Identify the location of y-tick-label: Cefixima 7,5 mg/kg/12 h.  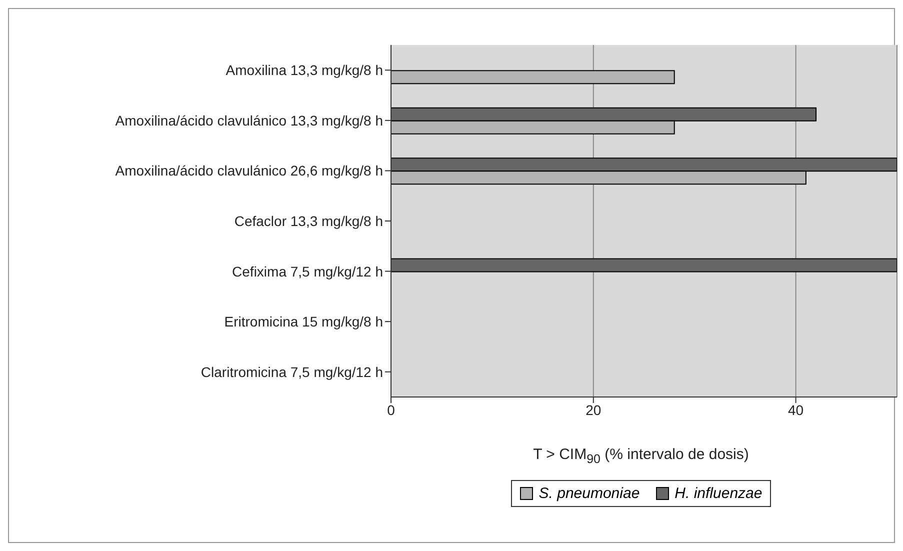
(307, 271).